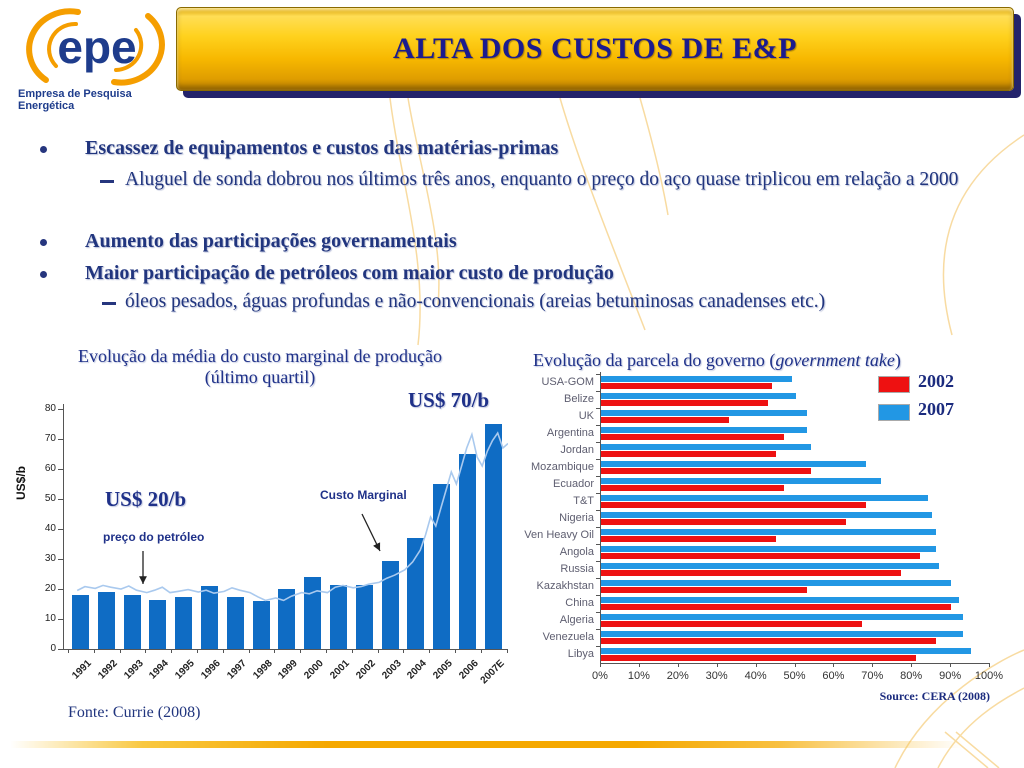  I want to click on left-y-tick-label: 10, so click(50, 618).